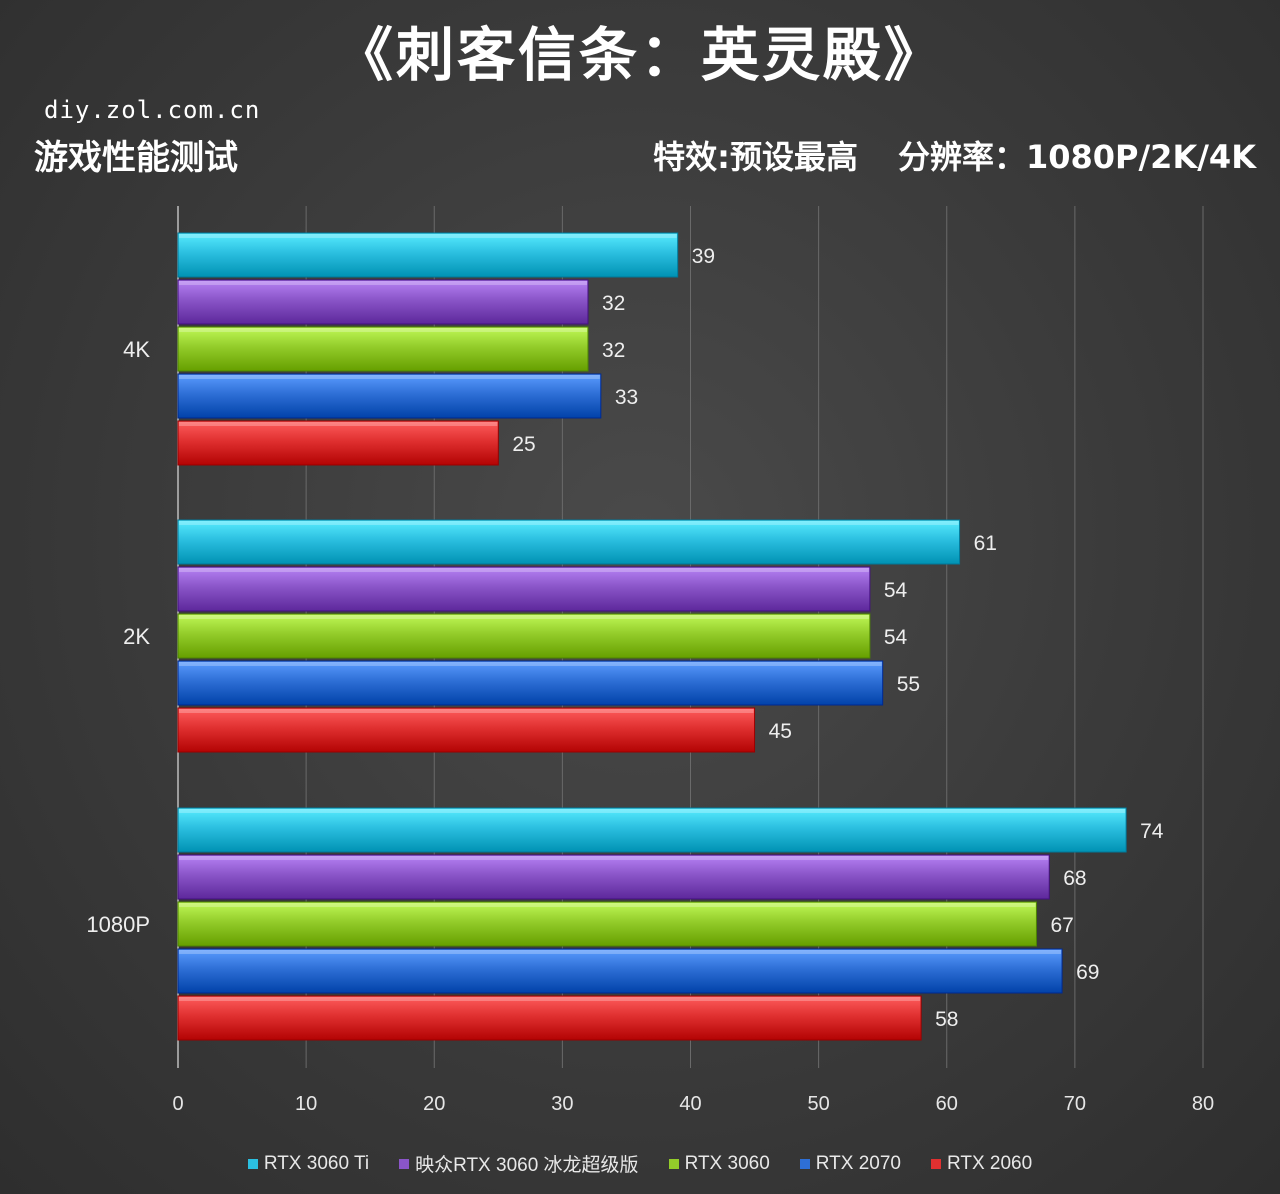 This screenshot has width=1280, height=1194. What do you see at coordinates (527, 1165) in the screenshot?
I see `legend-label: 映众RTX 3060 冰龙超级版` at bounding box center [527, 1165].